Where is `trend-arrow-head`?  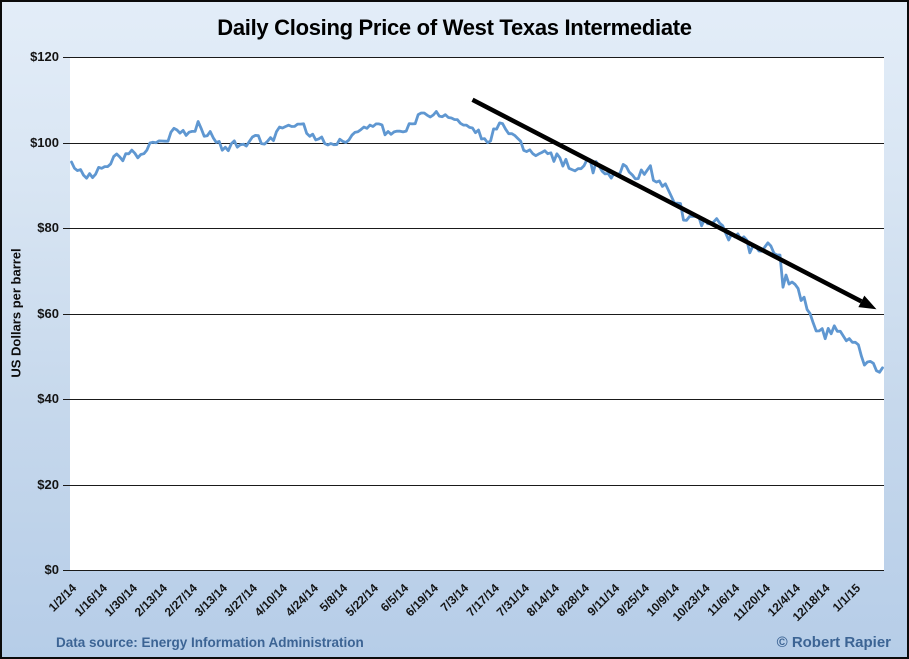
trend-arrow-head is located at coordinates (867, 302).